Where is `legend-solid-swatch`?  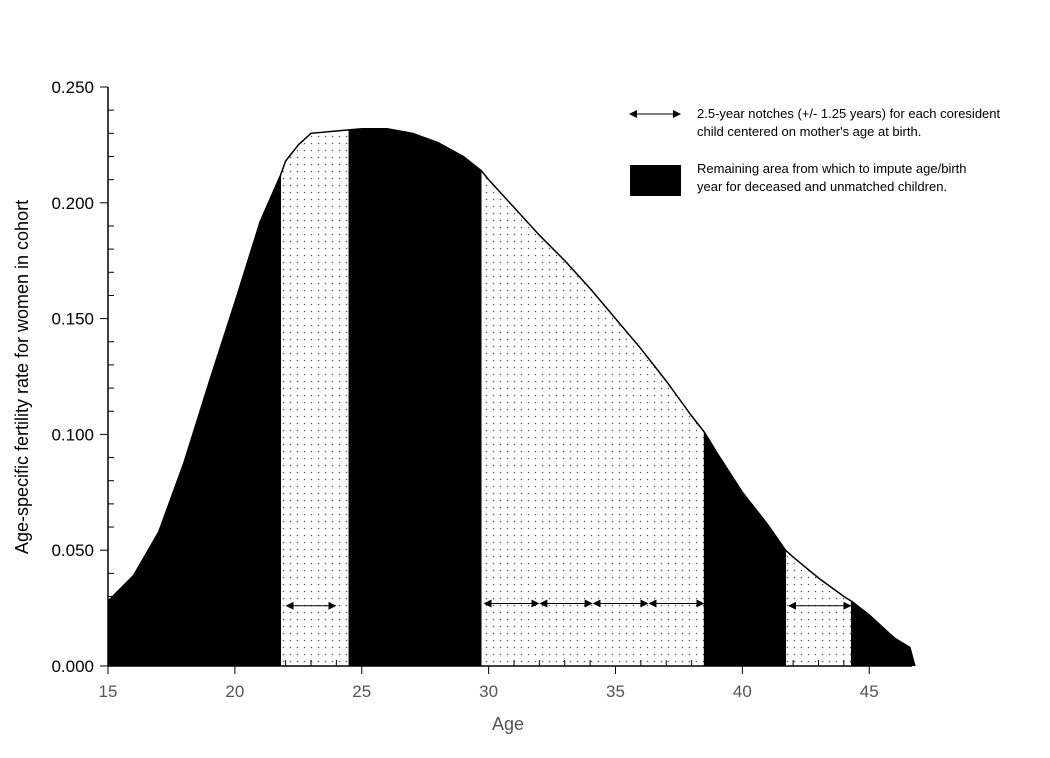
legend-solid-swatch is located at coordinates (655, 180).